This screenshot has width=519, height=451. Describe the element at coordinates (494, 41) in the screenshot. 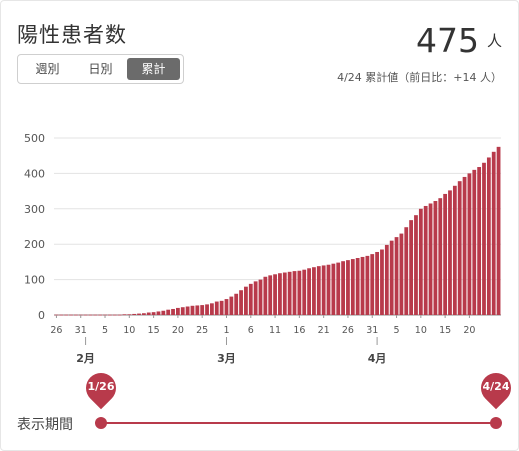

I see `total-unit: 人` at that location.